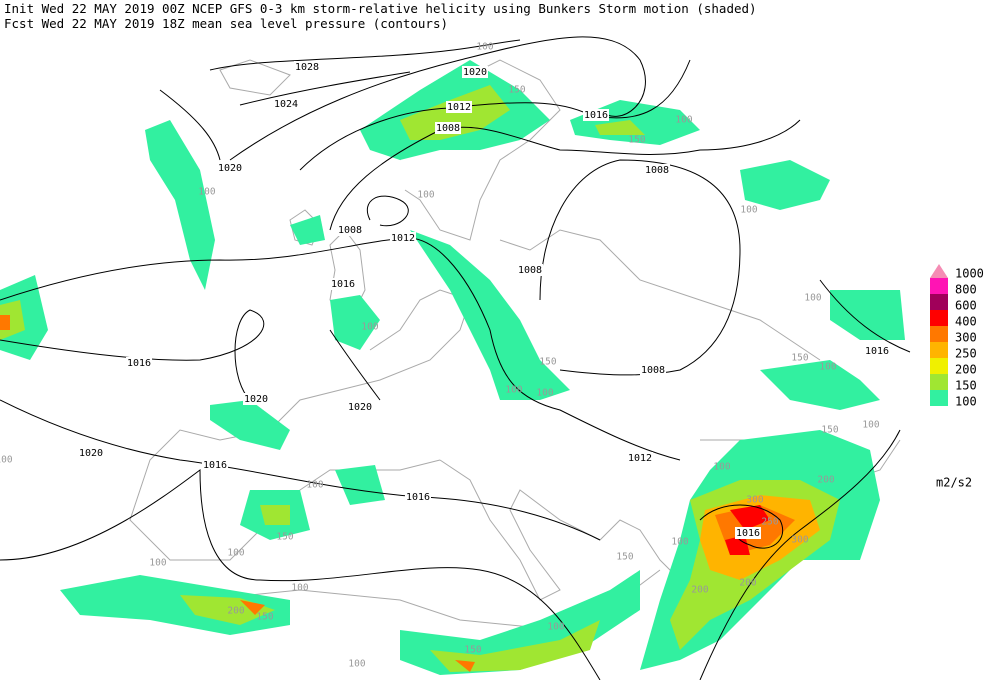  Describe the element at coordinates (966, 402) in the screenshot. I see `legend-label: 100` at that location.